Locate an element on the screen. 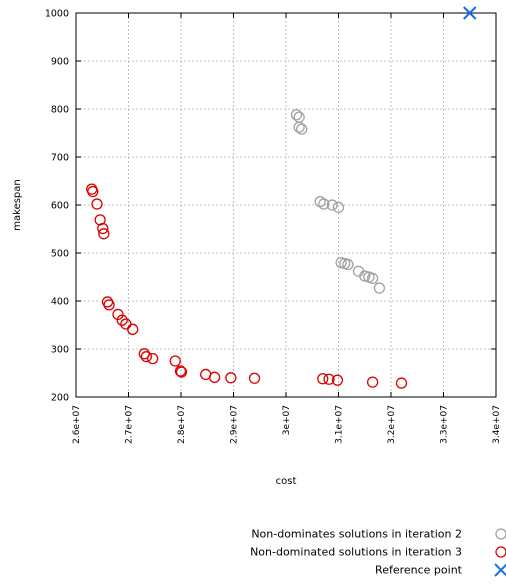 This screenshot has width=506, height=584. y-tick-label: 200 is located at coordinates (60, 398).